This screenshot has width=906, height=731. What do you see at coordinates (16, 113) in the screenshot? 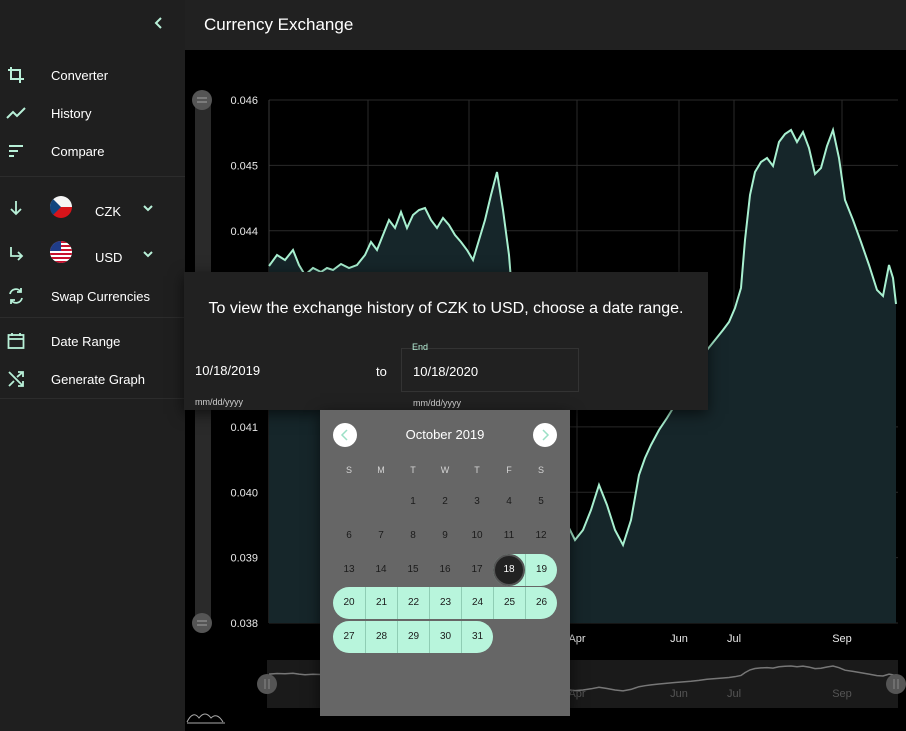
I see `trending-icon` at bounding box center [16, 113].